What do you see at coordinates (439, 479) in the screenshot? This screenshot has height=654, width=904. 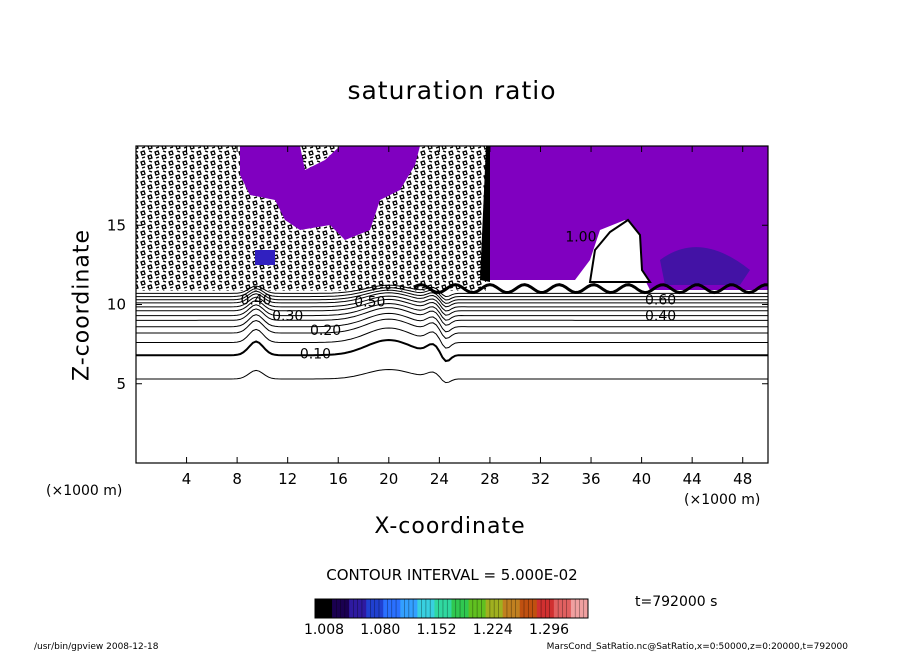 I see `x-tick-label: 24` at bounding box center [439, 479].